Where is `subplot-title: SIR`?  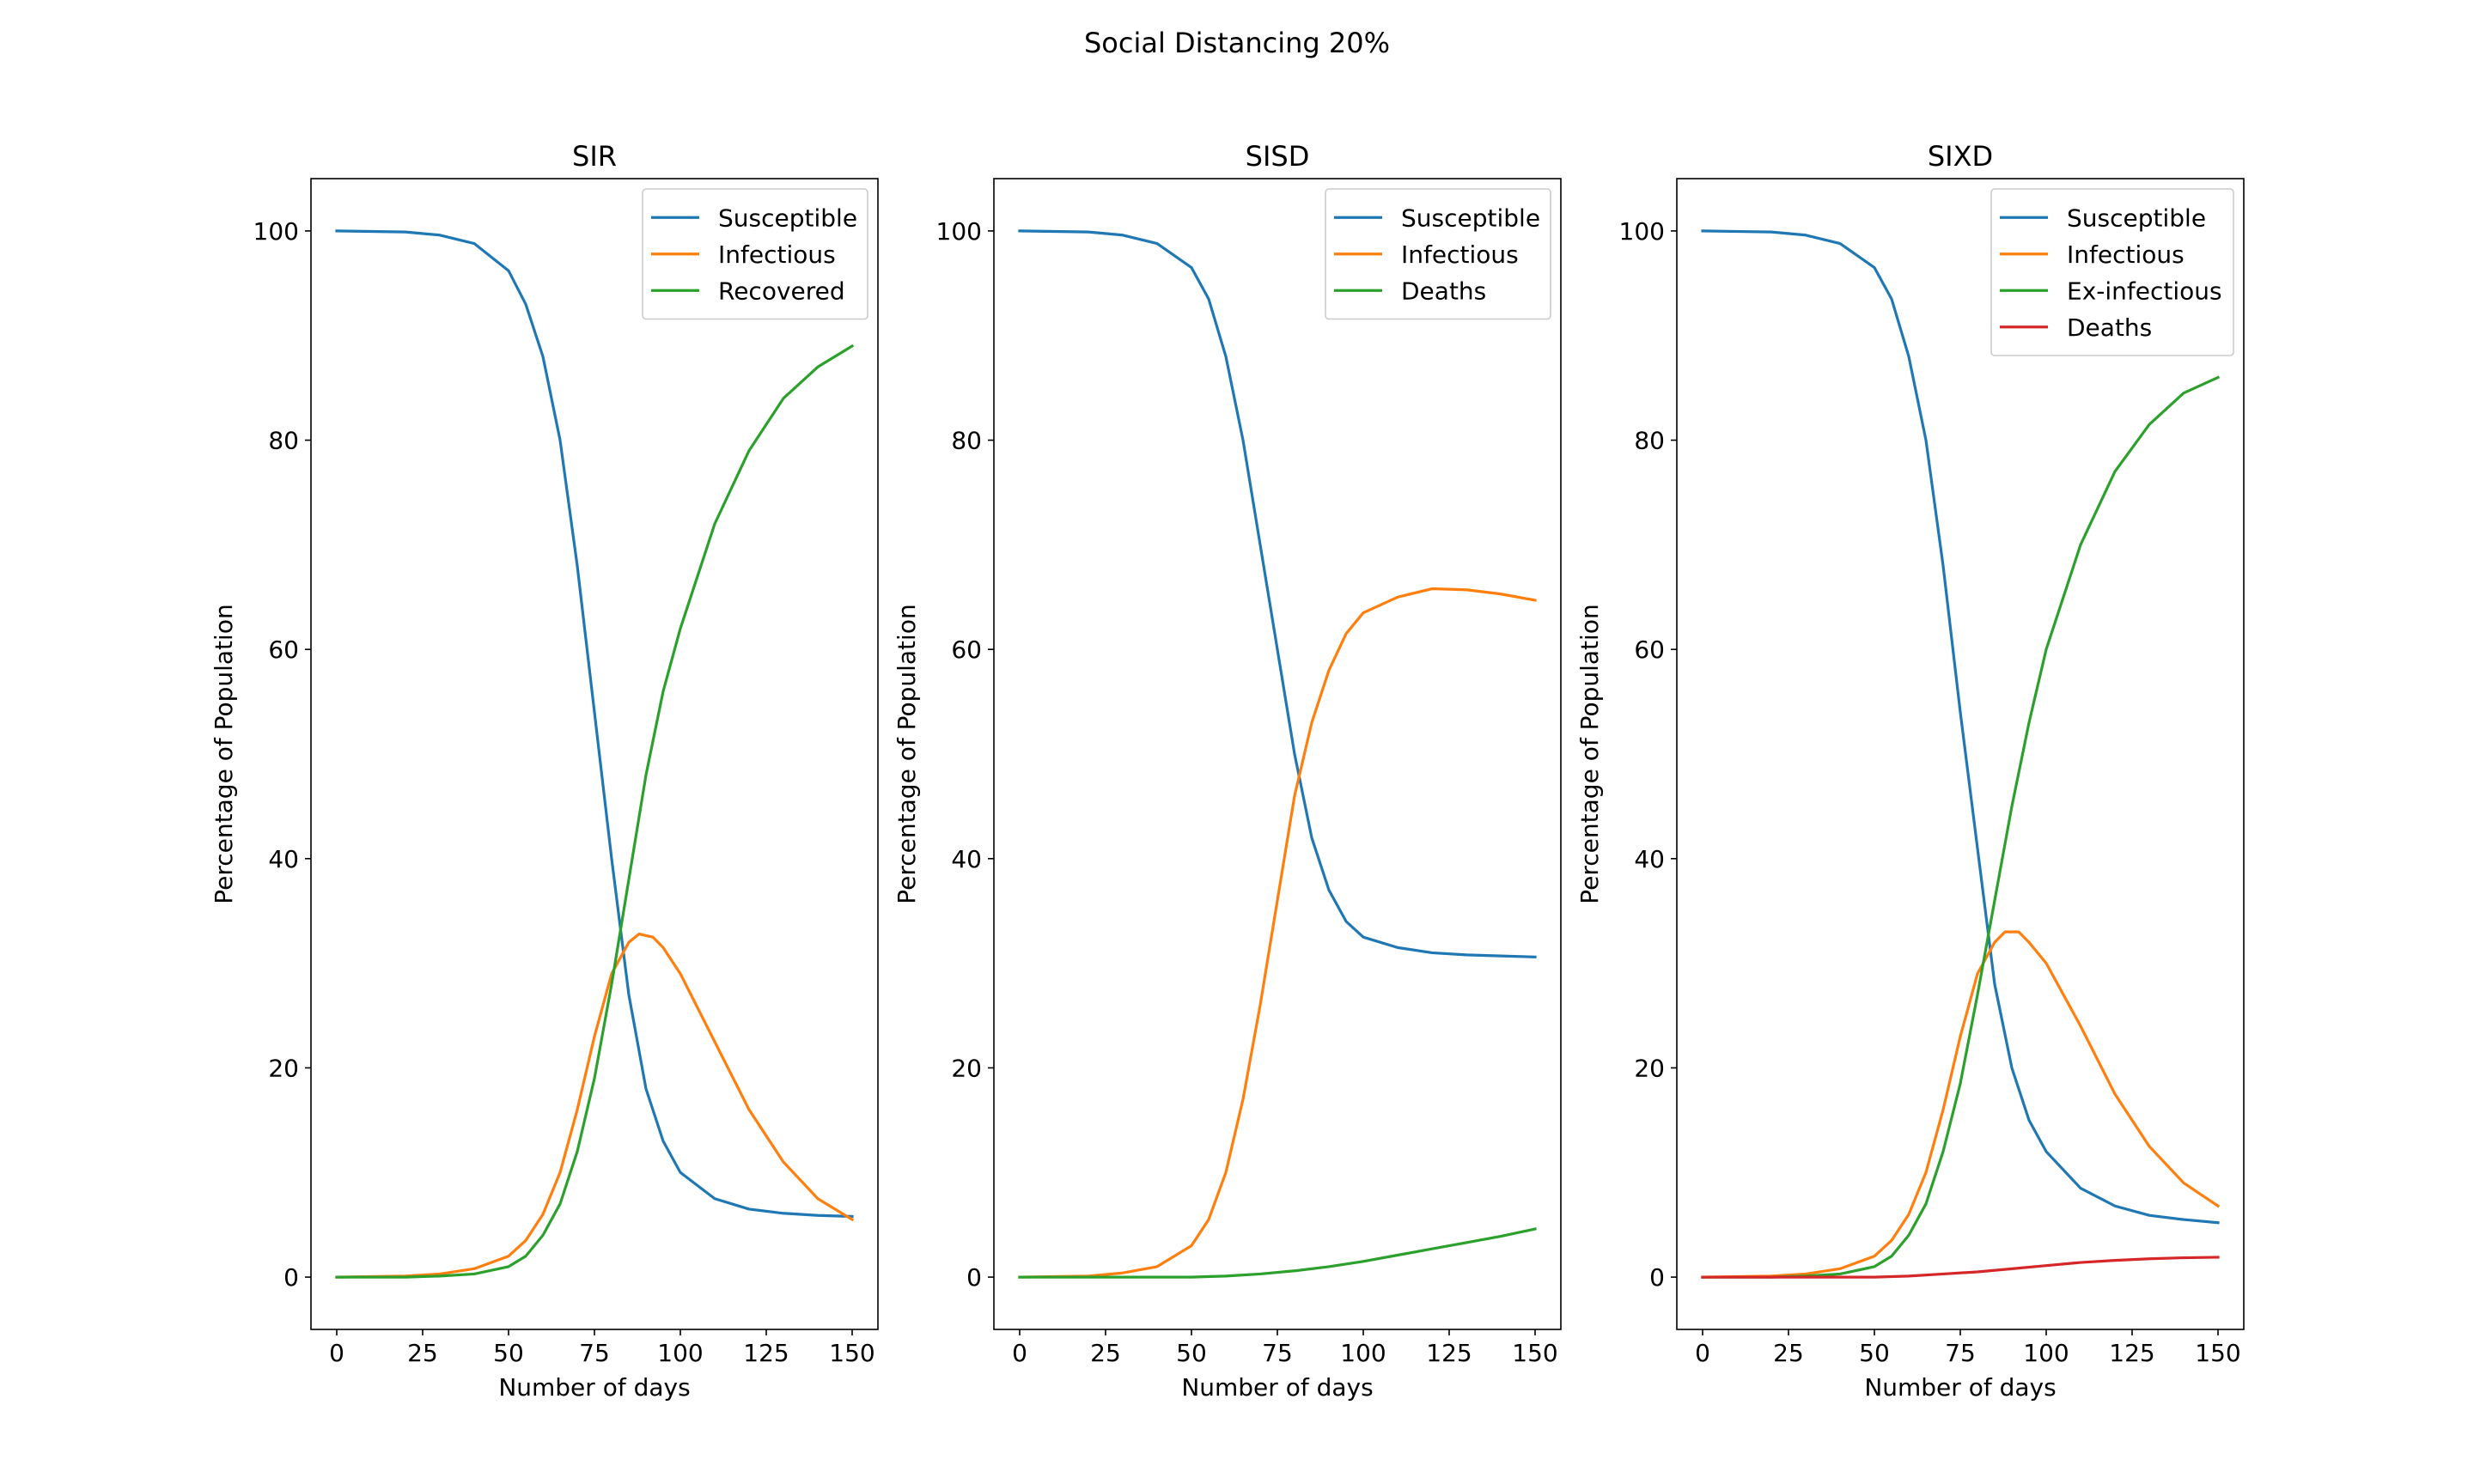
subplot-title: SIR is located at coordinates (594, 156).